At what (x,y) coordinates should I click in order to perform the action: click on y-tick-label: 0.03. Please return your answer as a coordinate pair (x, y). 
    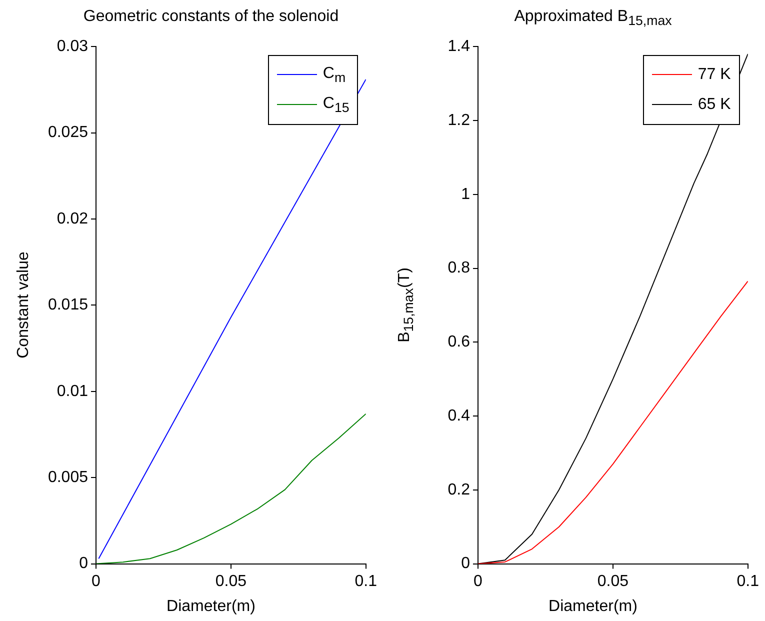
    Looking at the image, I should click on (72, 47).